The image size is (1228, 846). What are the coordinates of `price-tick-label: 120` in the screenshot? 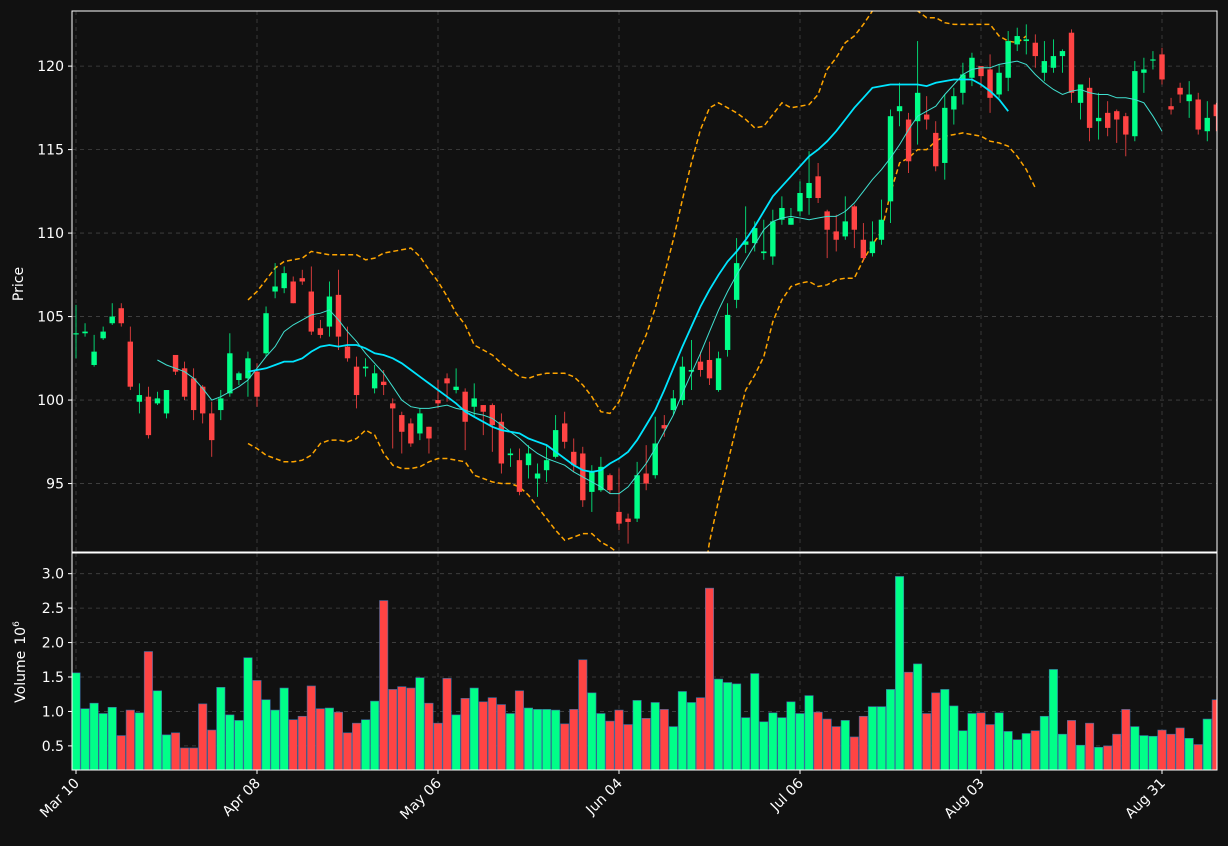 It's located at (50, 67).